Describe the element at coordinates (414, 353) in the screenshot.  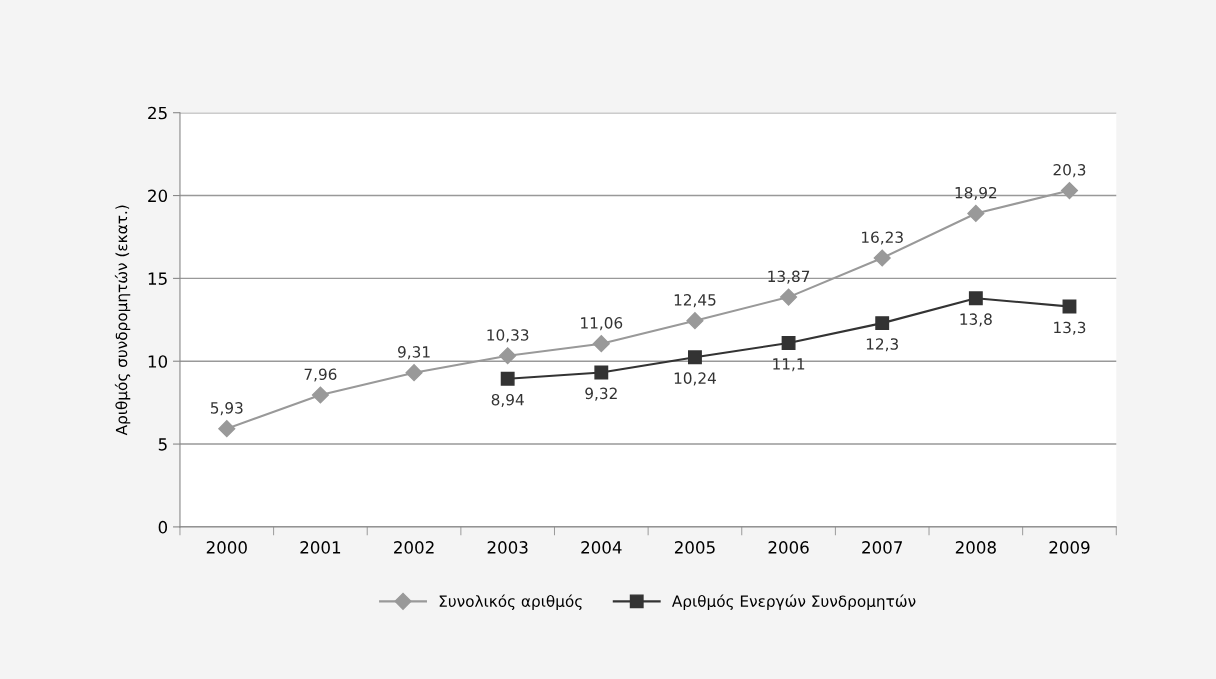
I see `data-label: 9,31` at that location.